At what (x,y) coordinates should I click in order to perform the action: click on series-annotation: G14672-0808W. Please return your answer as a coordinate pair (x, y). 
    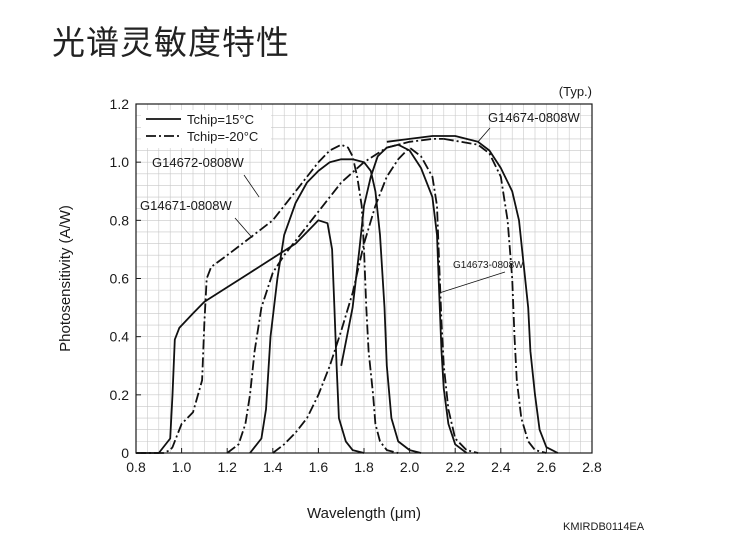
    Looking at the image, I should click on (198, 162).